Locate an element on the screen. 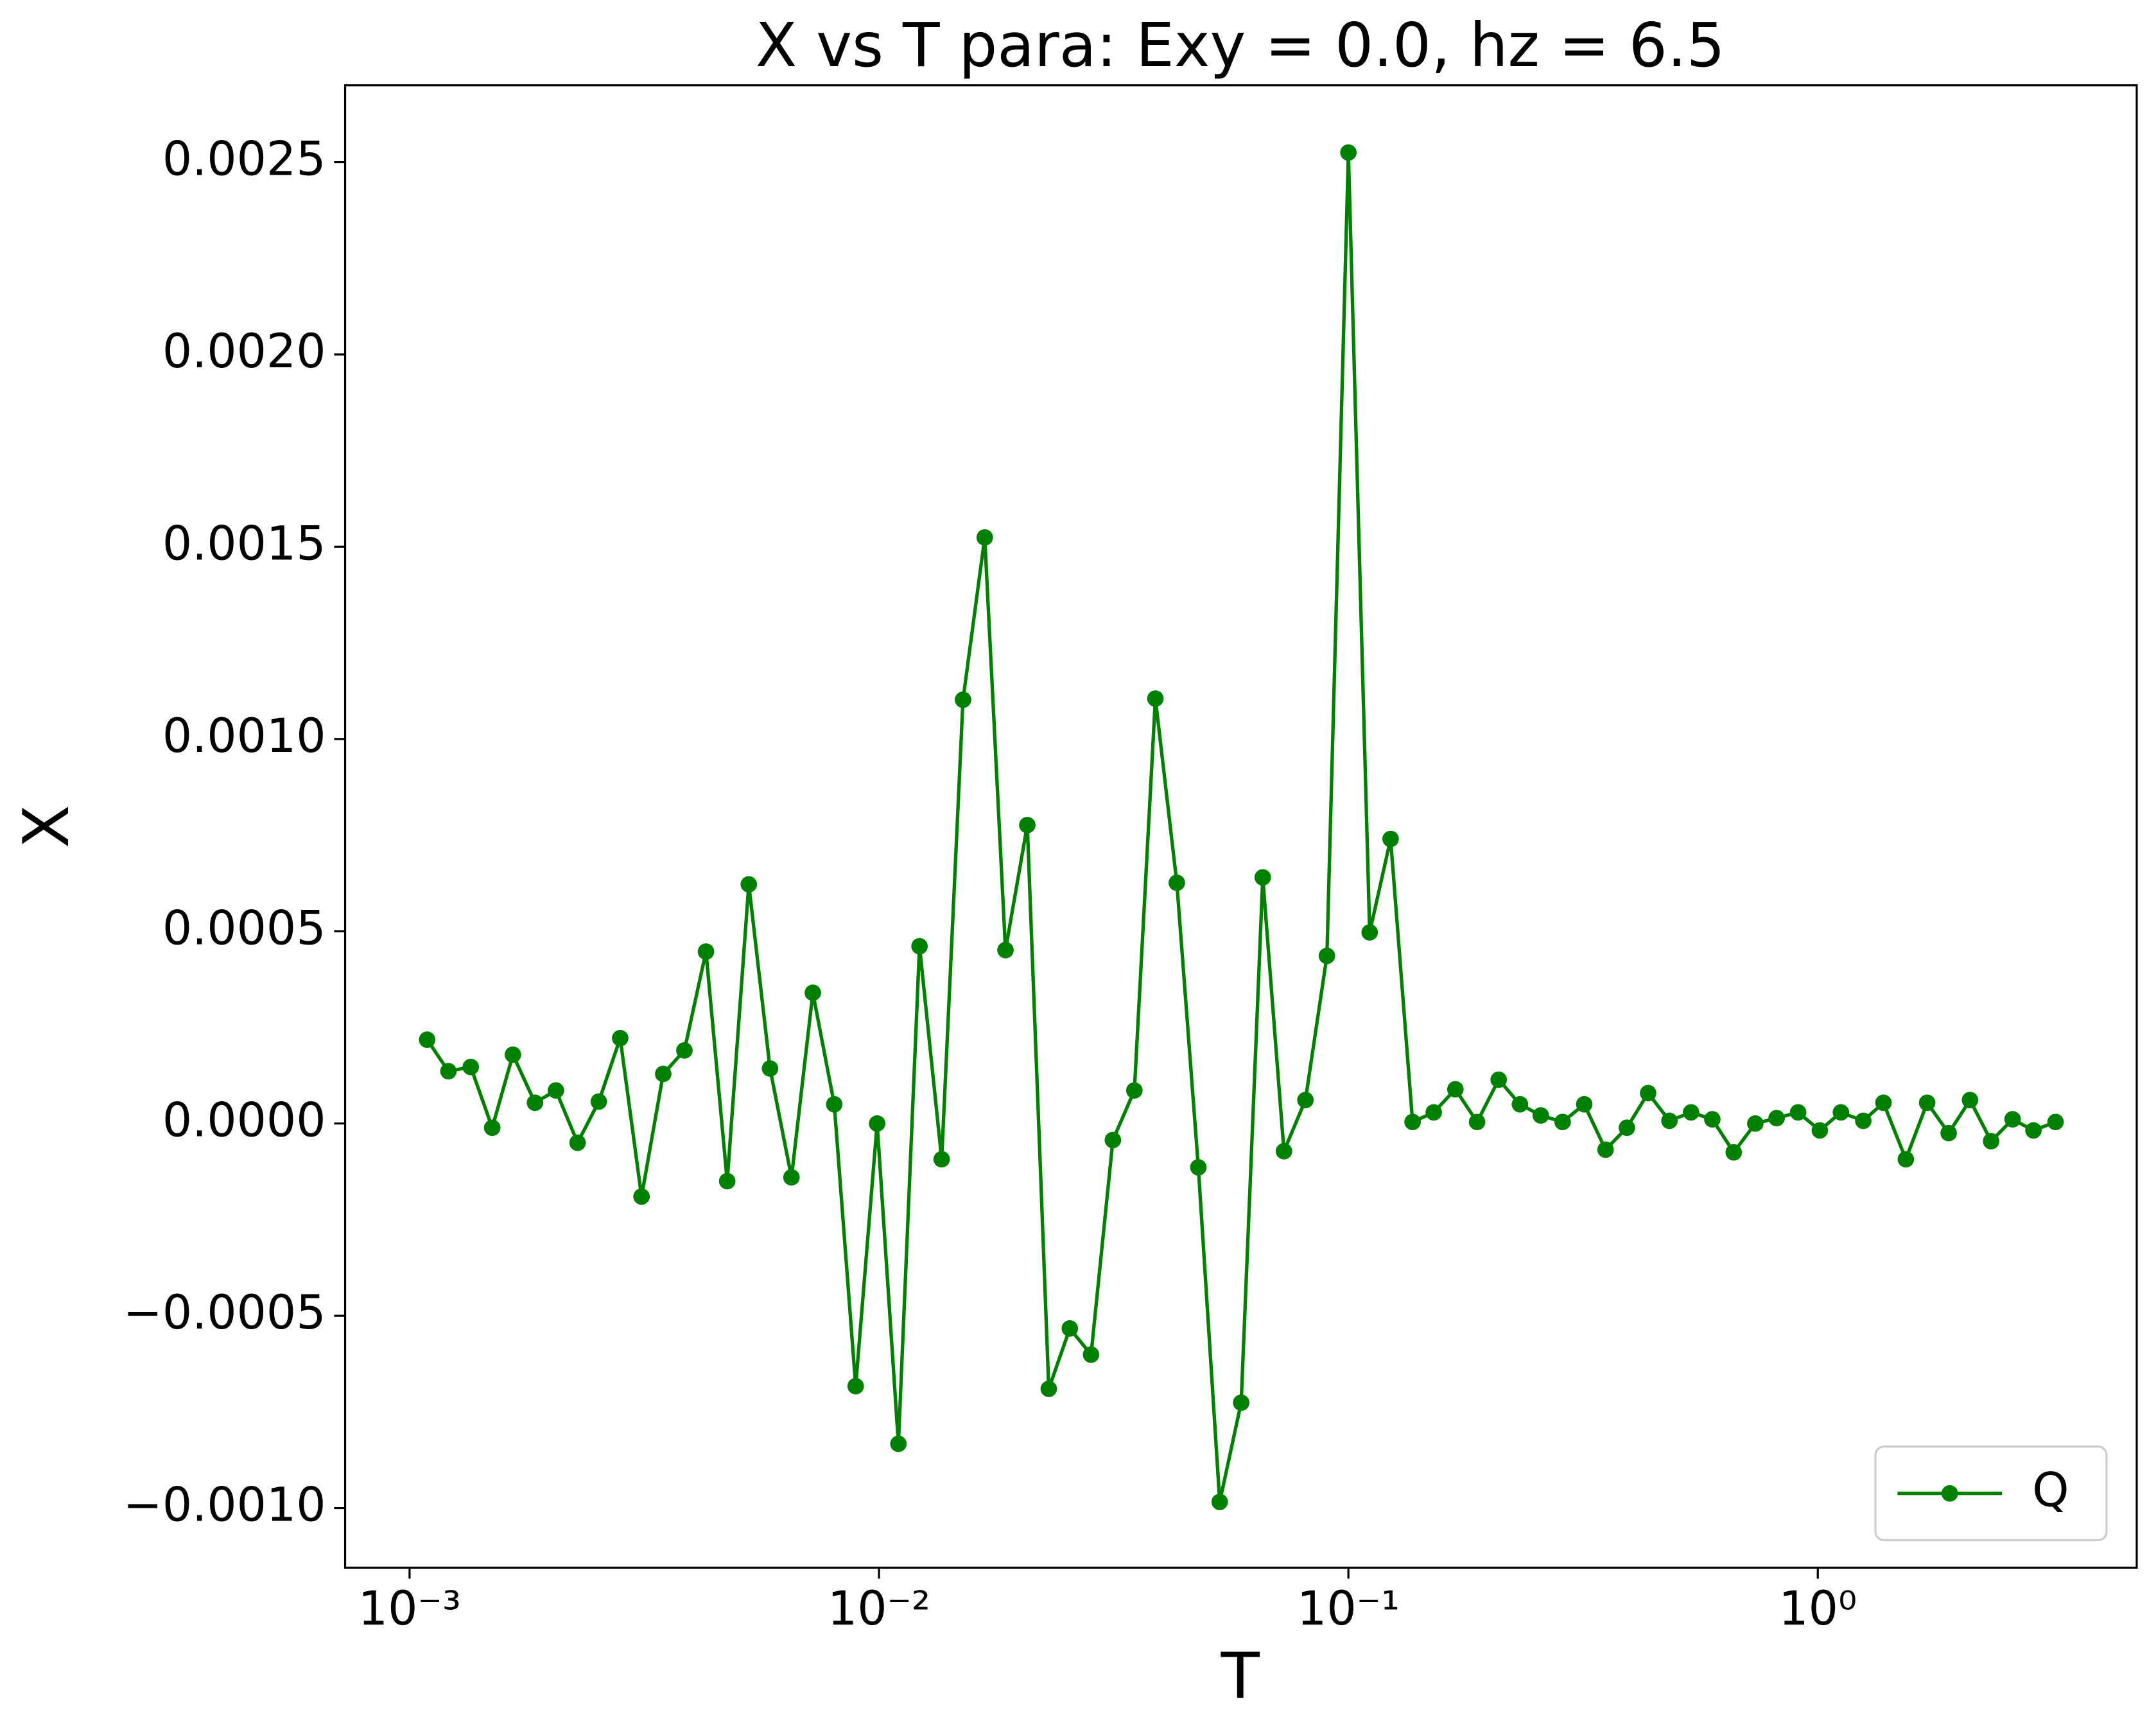  y-tick-label: −0.0005 is located at coordinates (224, 1313).